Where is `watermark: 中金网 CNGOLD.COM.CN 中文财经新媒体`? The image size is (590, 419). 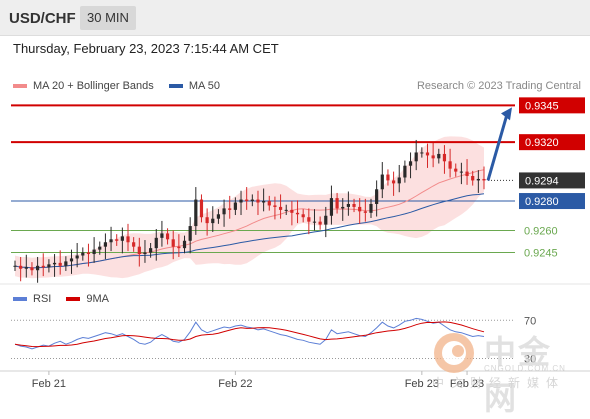
watermark: 中金网 CNGOLD.COM.CN 中文财经新媒体 is located at coordinates (507, 372).